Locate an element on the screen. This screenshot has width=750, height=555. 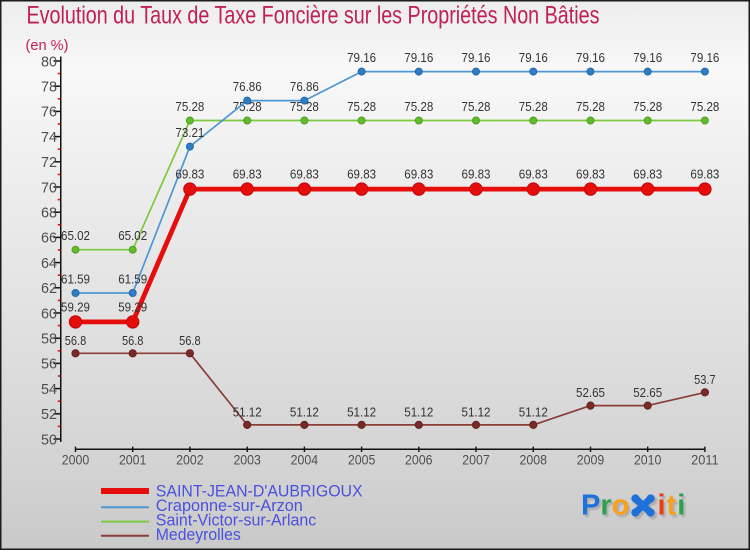
svg-text: 78 is located at coordinates (49, 87).